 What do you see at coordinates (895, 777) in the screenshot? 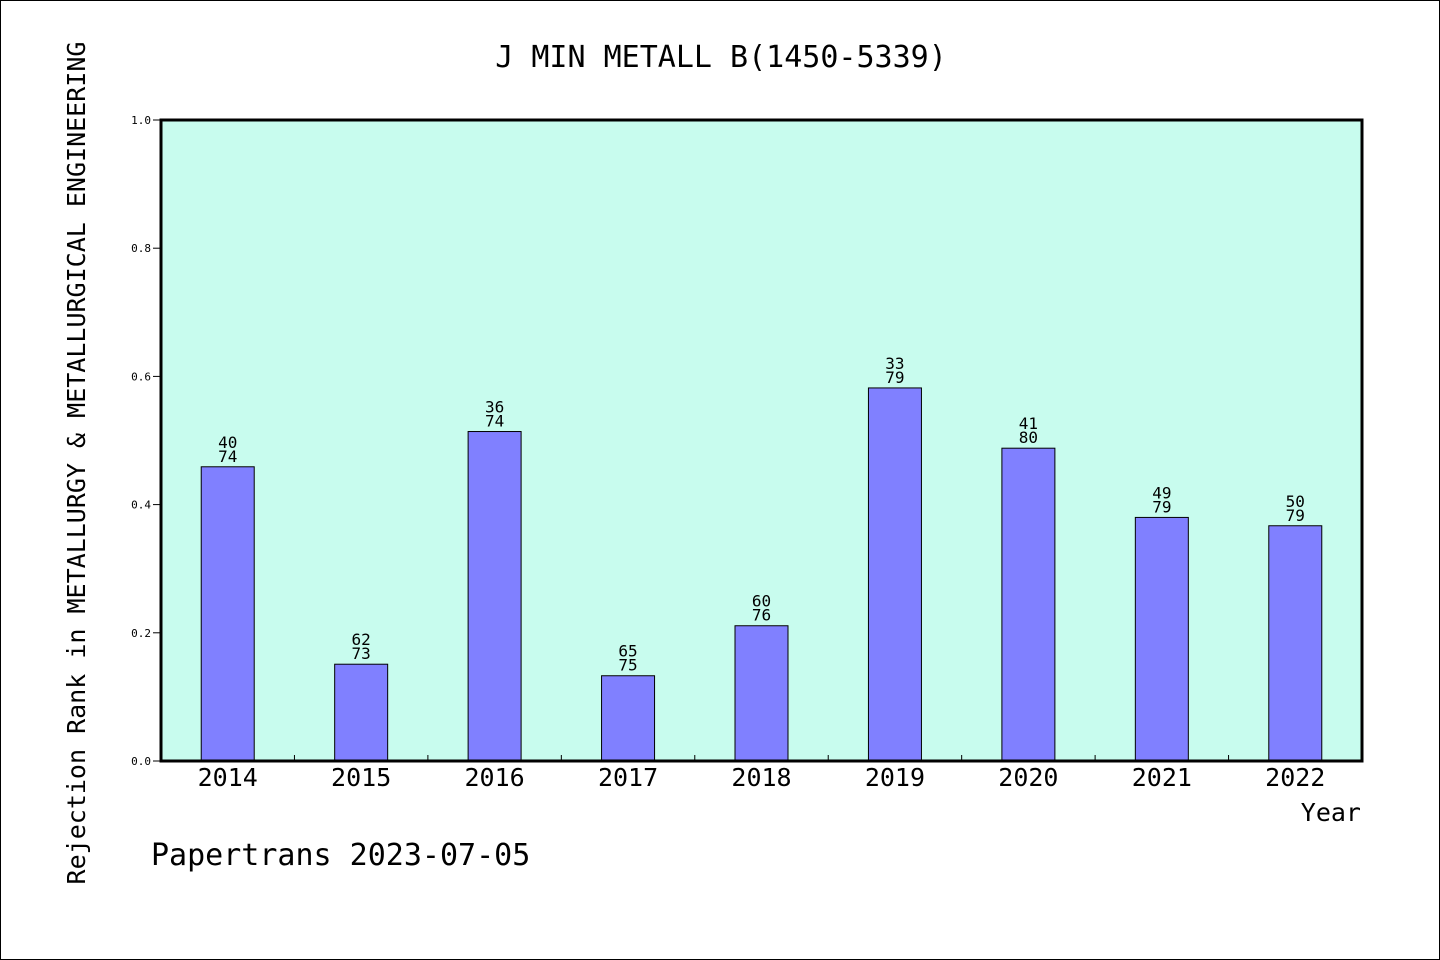
I see `x-tick-label: 2019` at bounding box center [895, 777].